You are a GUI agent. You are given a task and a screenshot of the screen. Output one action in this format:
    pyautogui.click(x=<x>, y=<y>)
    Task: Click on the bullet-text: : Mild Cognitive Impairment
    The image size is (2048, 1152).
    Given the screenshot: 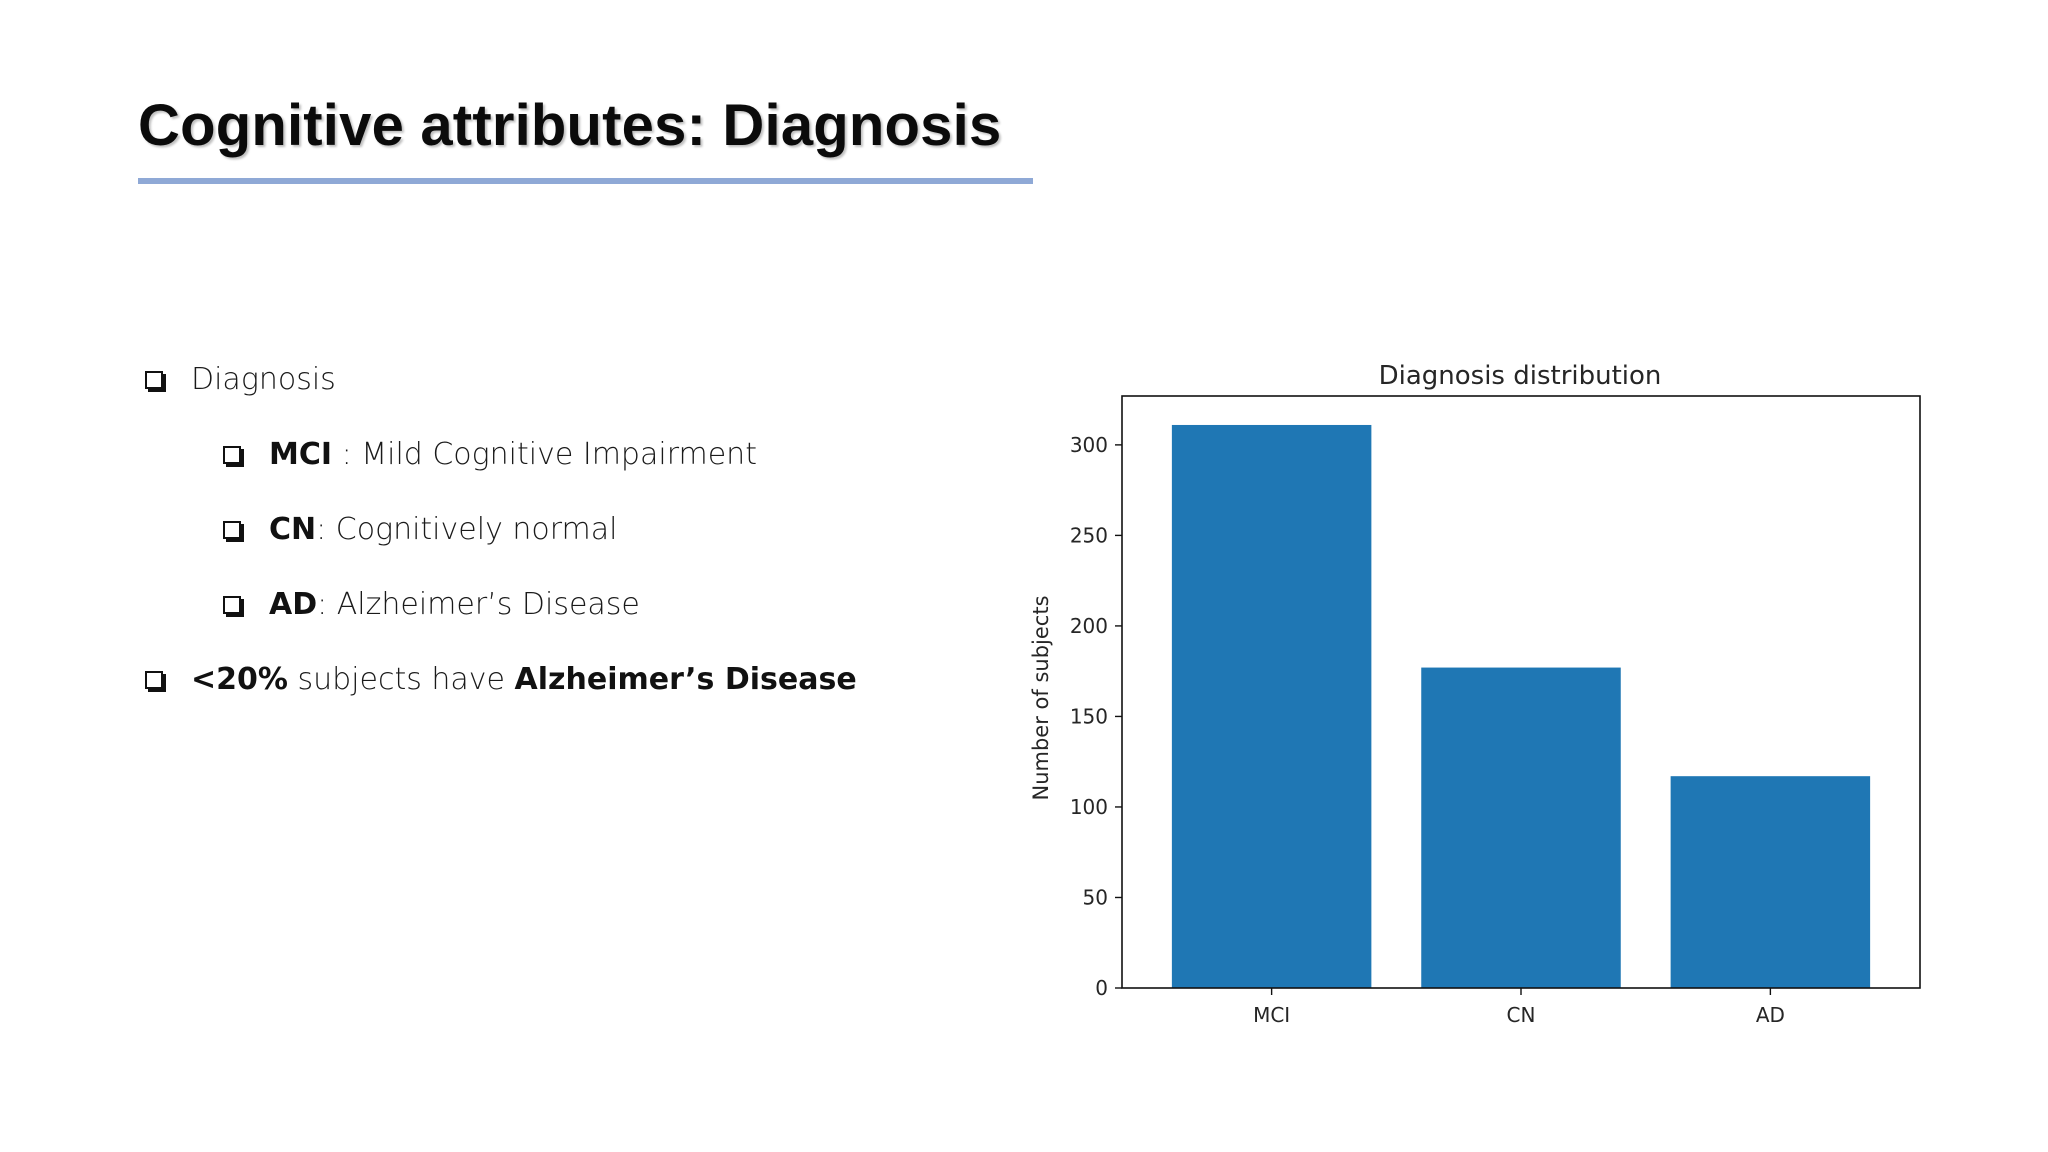 What is the action you would take?
    pyautogui.click(x=544, y=454)
    